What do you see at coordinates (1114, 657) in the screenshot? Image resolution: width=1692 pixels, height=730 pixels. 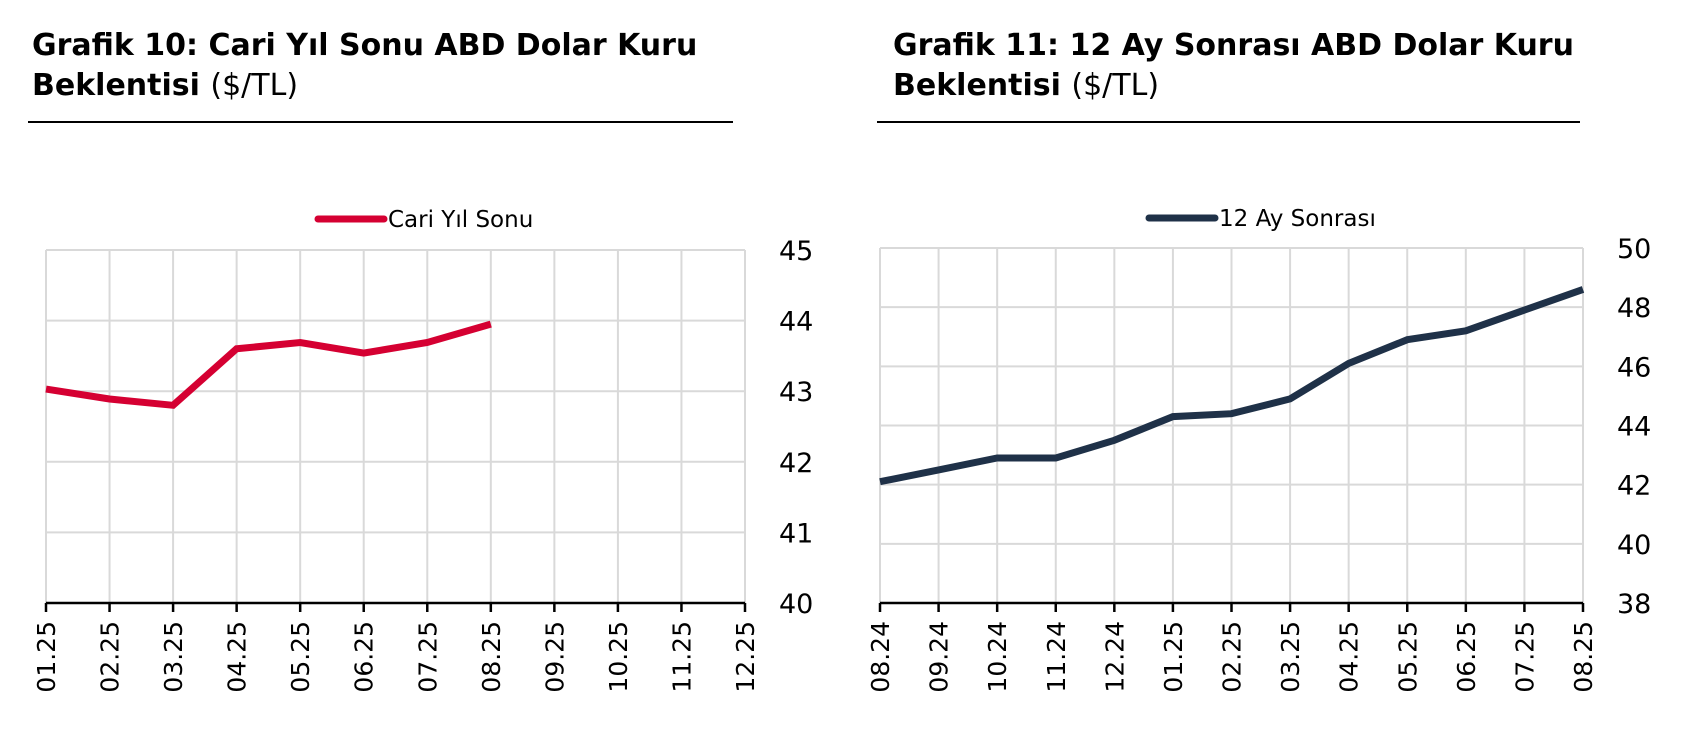 I see `x-tick-label: 12.24` at bounding box center [1114, 657].